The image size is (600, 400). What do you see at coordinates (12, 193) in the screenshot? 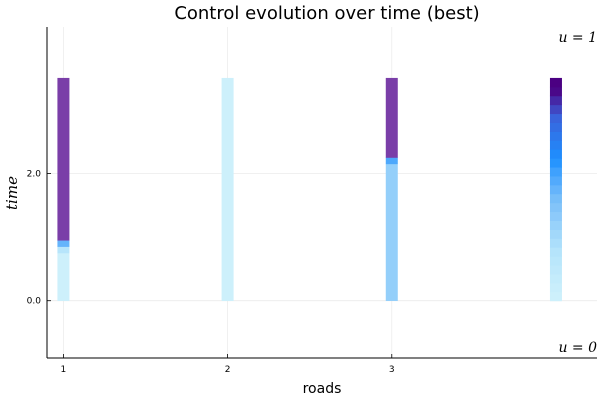
I see `y-axis-label: time` at bounding box center [12, 193].